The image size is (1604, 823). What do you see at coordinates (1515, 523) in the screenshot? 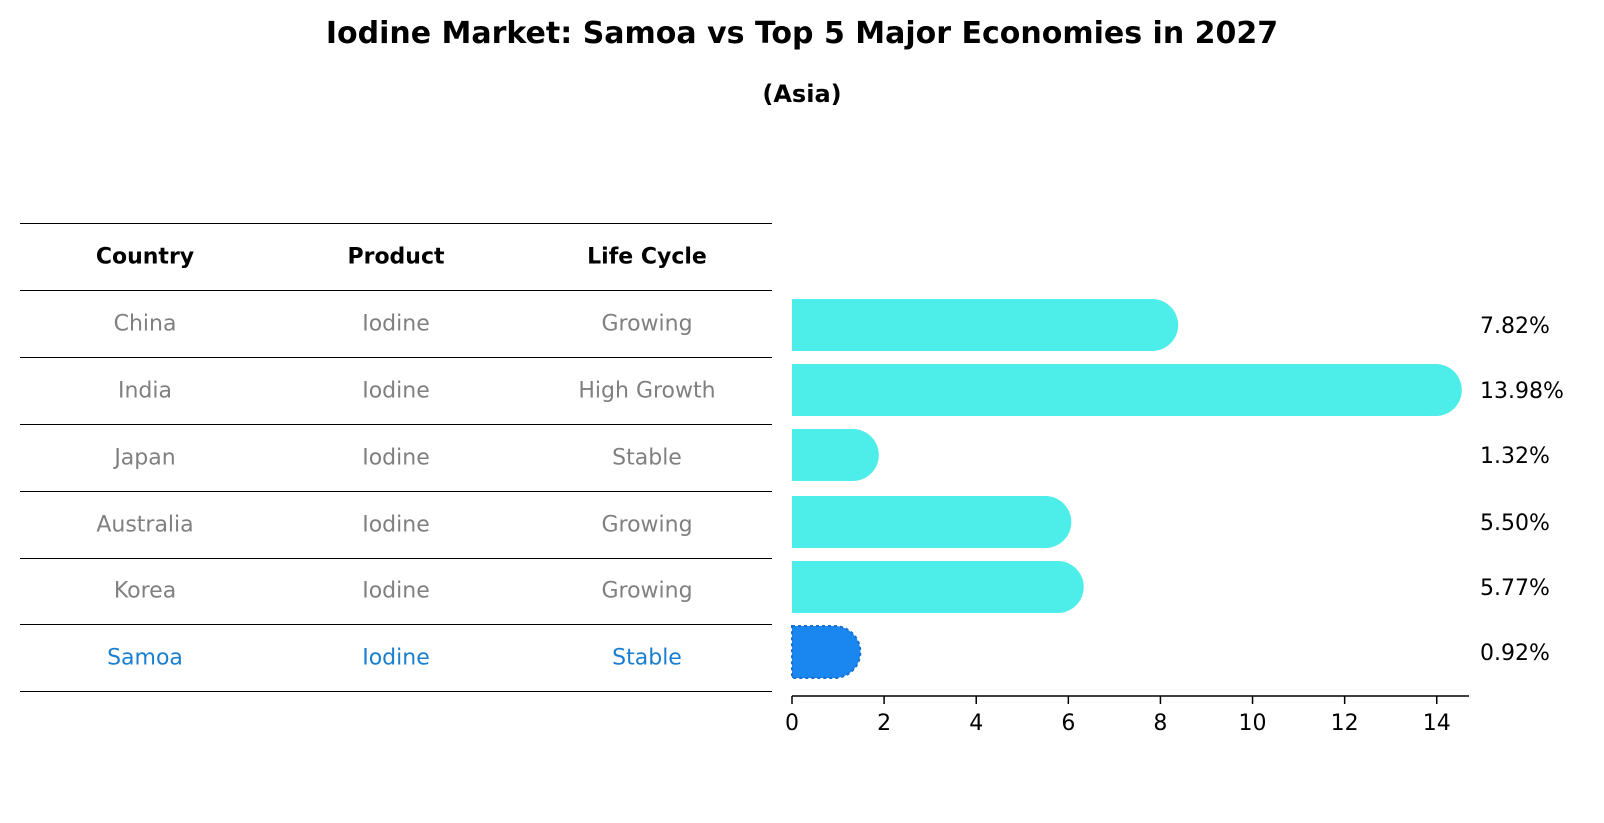
I see `value-label: 5.50%` at bounding box center [1515, 523].